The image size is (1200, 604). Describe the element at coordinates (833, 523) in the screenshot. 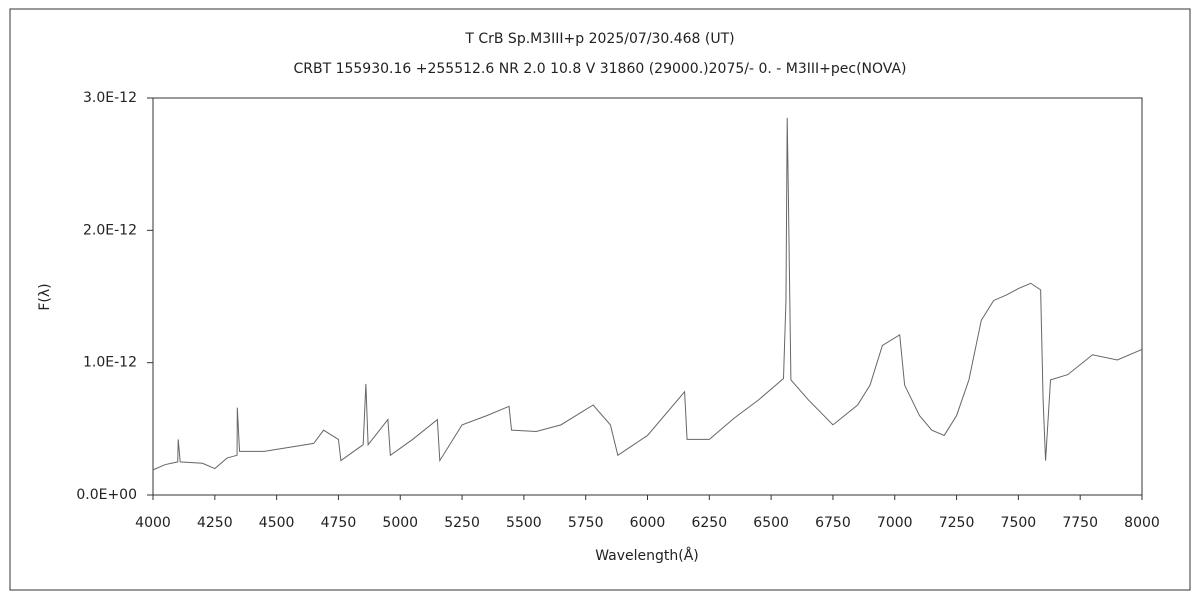

I see `x-tick-label: 6750` at that location.